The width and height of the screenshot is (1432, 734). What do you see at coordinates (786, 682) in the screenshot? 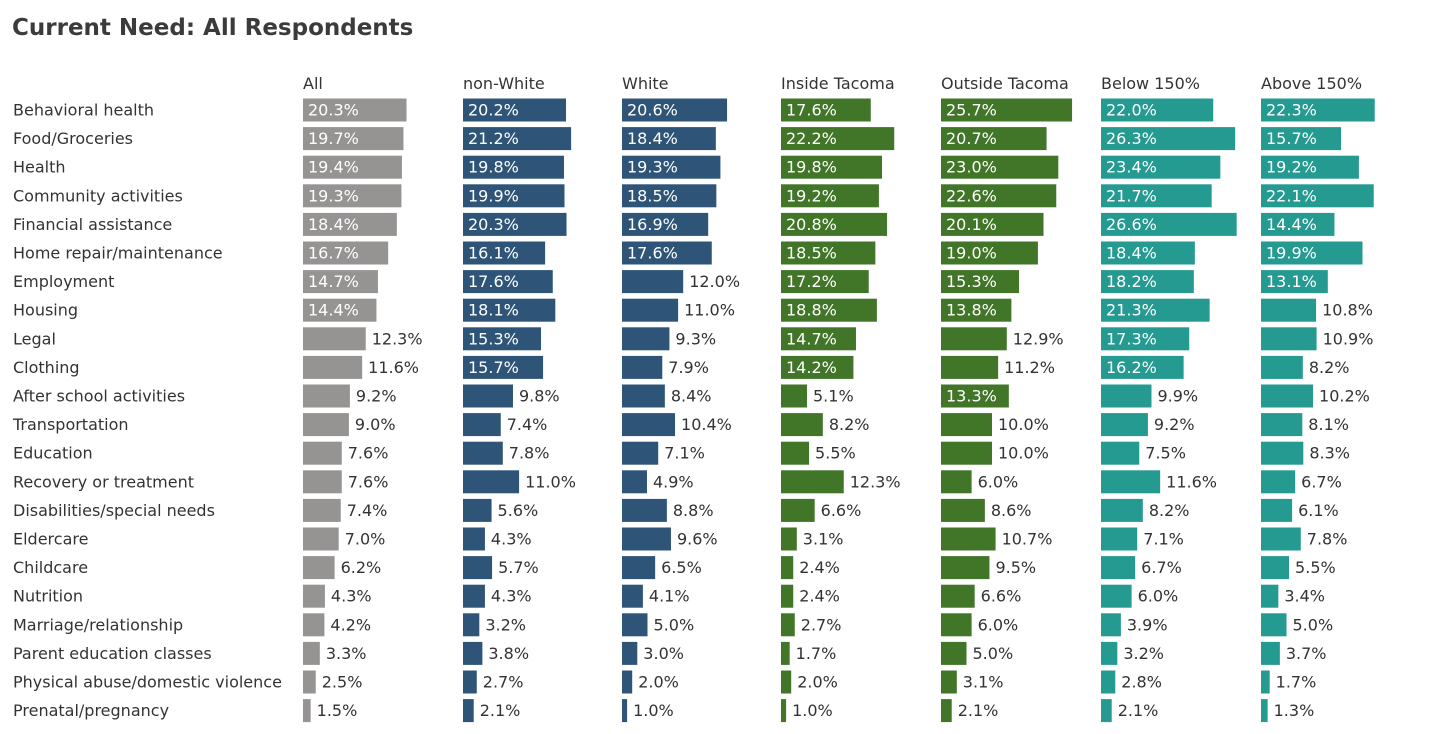
I see `bar-inside-tacoma-physical-abuse-domestic-violence` at bounding box center [786, 682].